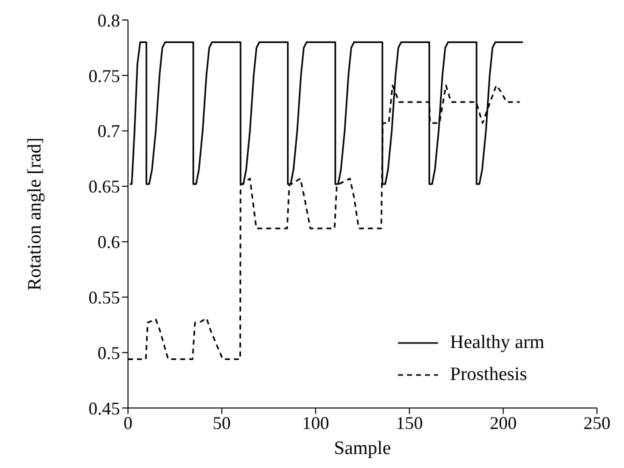 Image resolution: width=624 pixels, height=468 pixels. Describe the element at coordinates (489, 375) in the screenshot. I see `legend-label: Prosthesis` at that location.